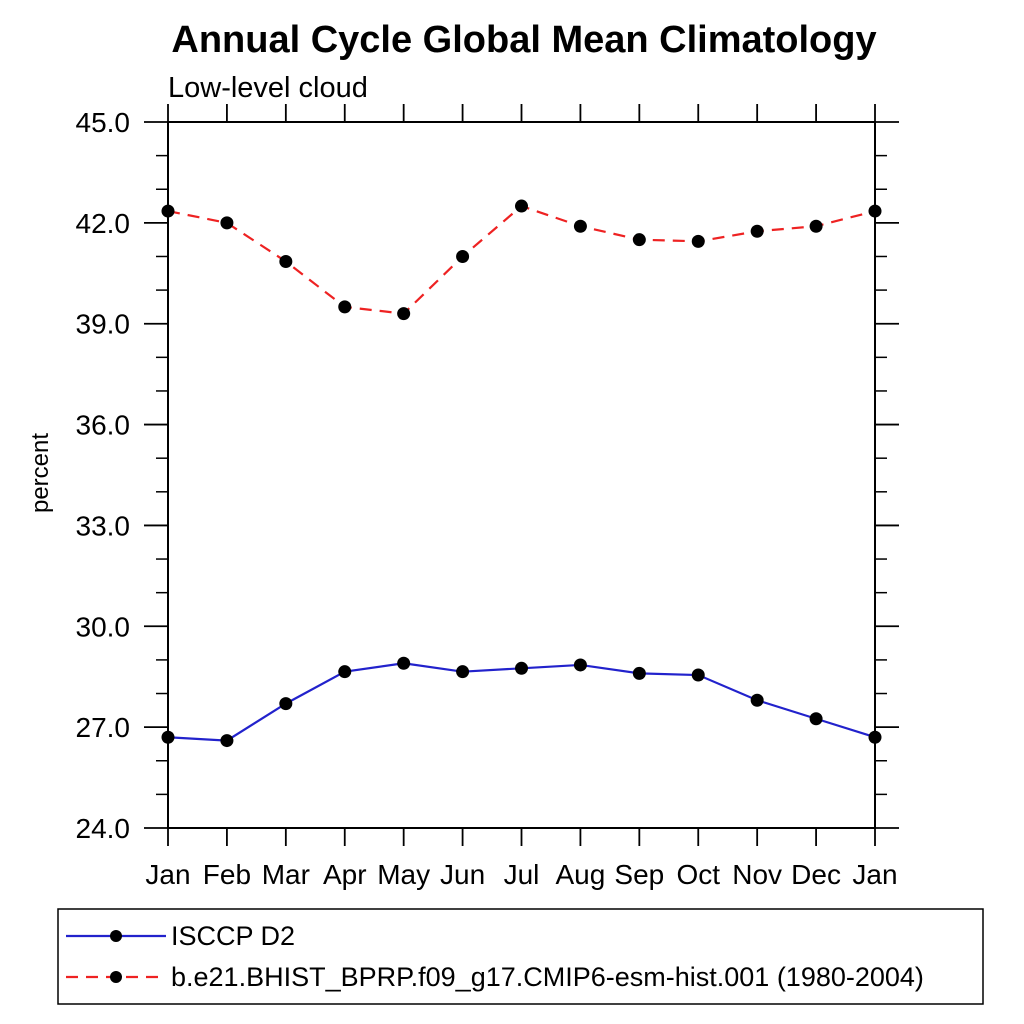  Describe the element at coordinates (103, 122) in the screenshot. I see `y-tick-label: 45.0` at that location.